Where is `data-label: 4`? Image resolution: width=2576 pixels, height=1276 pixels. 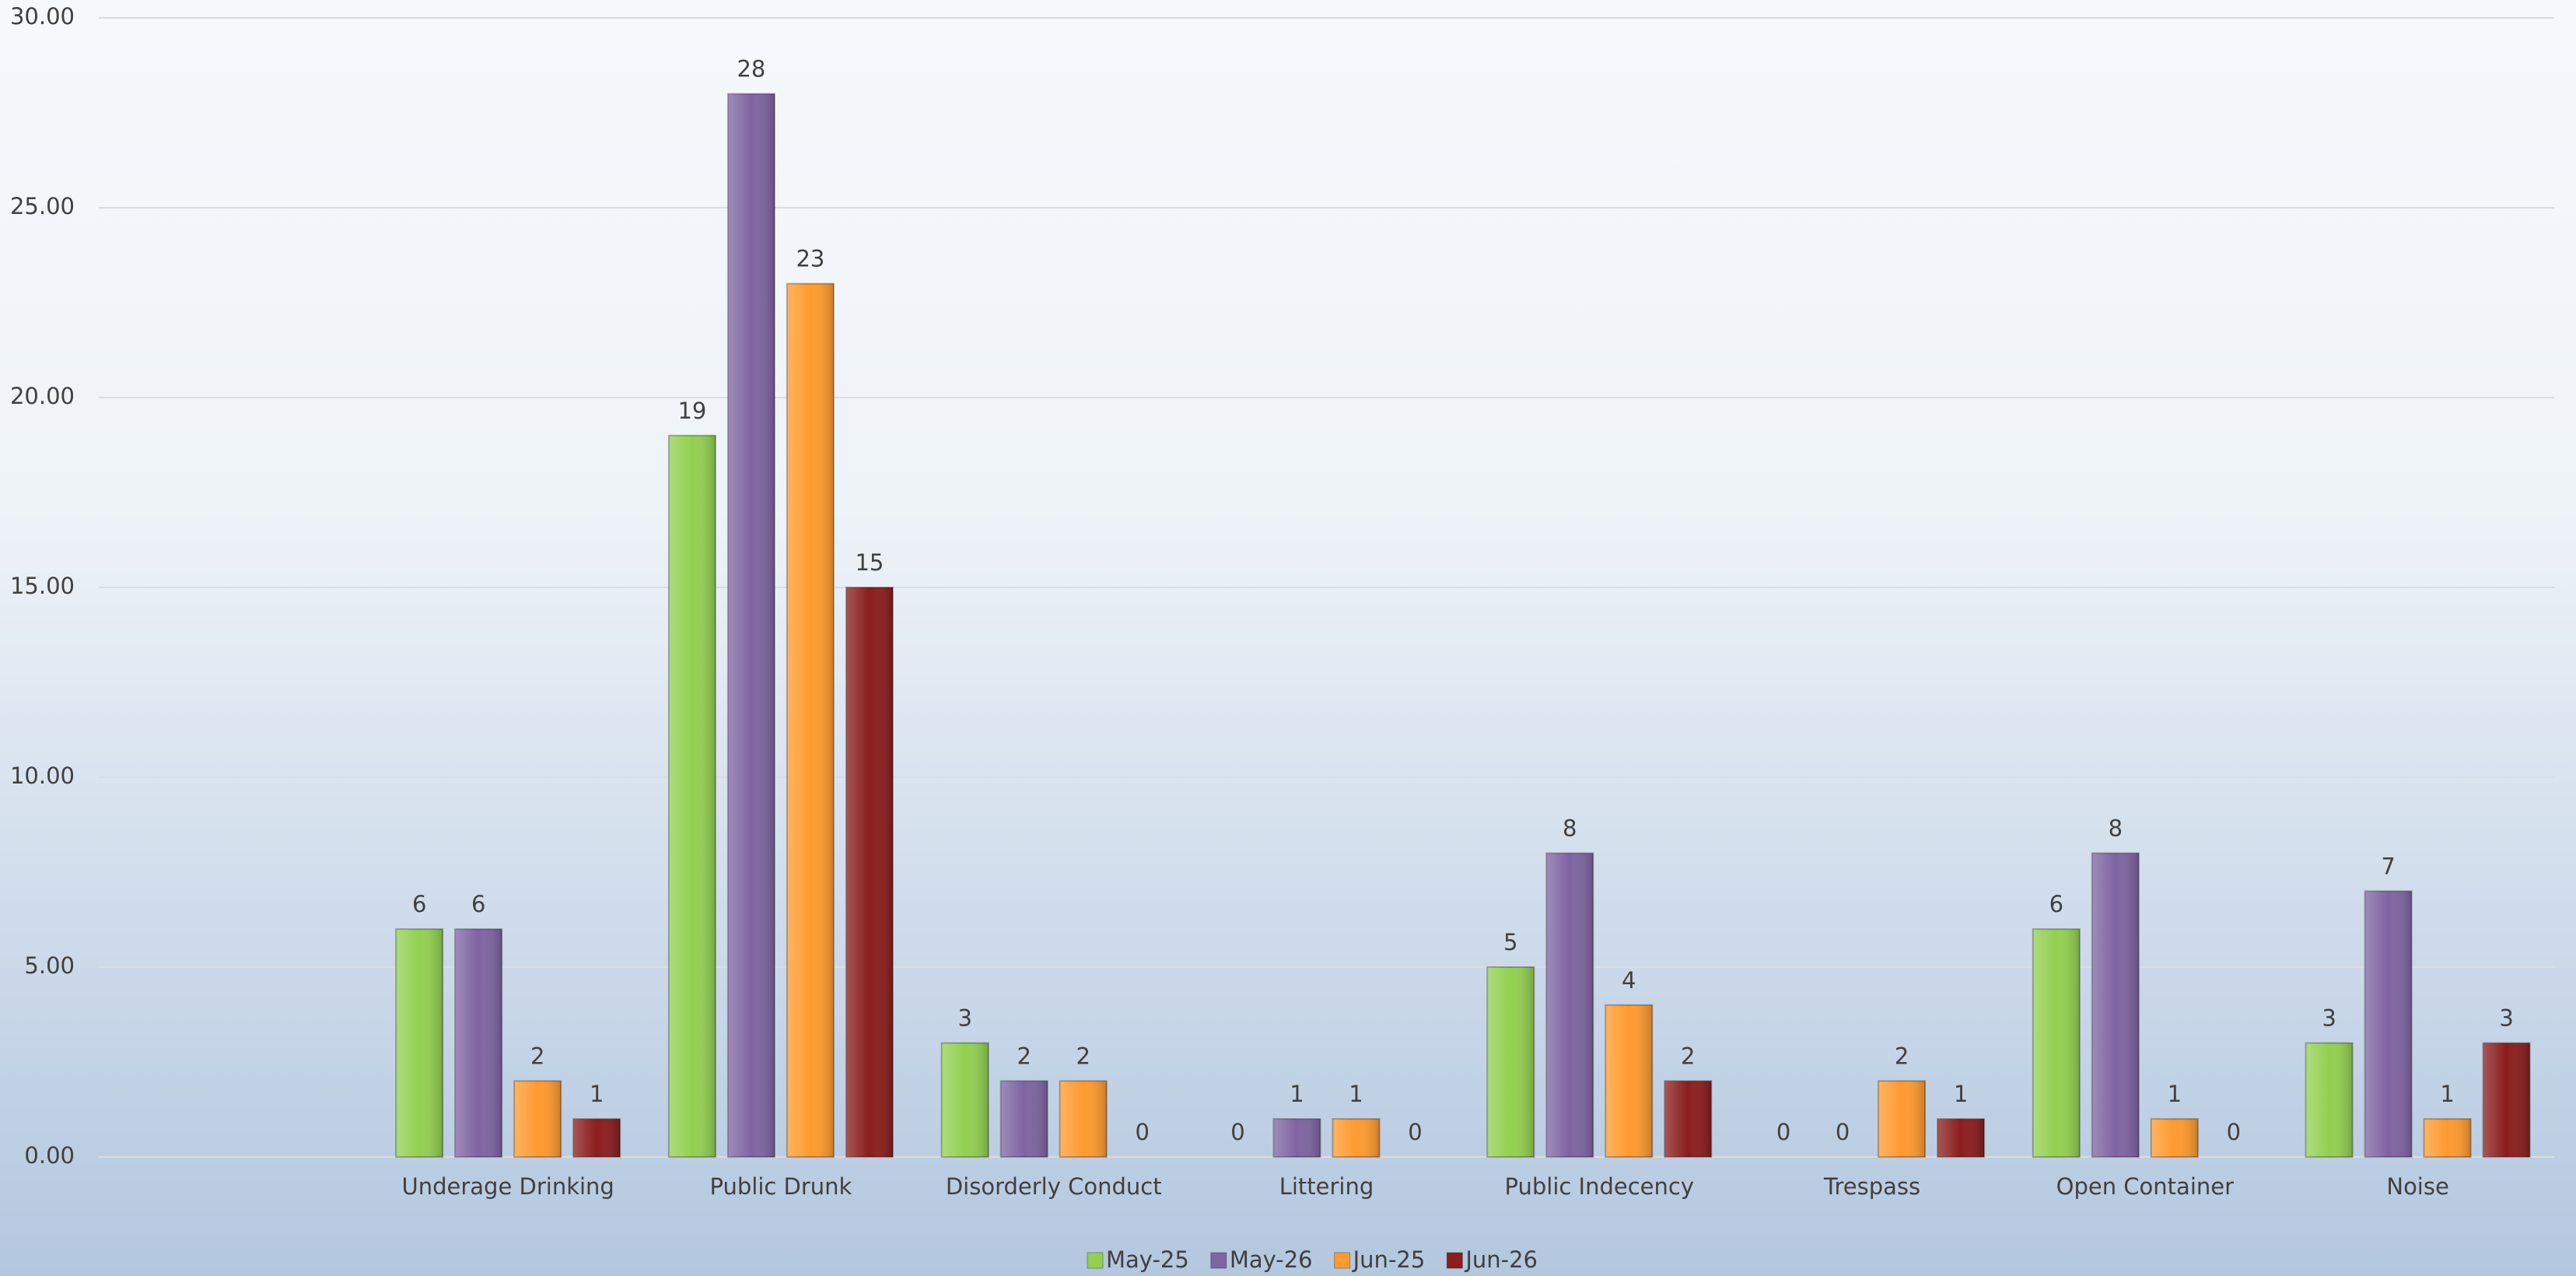
data-label: 4 is located at coordinates (1629, 980).